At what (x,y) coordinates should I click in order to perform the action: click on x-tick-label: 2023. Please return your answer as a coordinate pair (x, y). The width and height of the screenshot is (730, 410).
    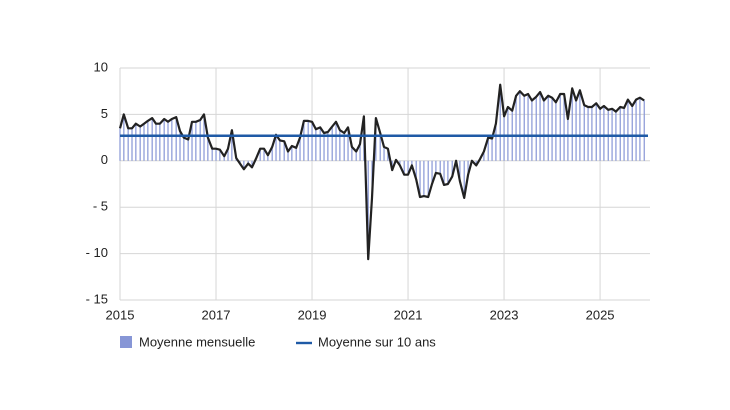
    Looking at the image, I should click on (504, 314).